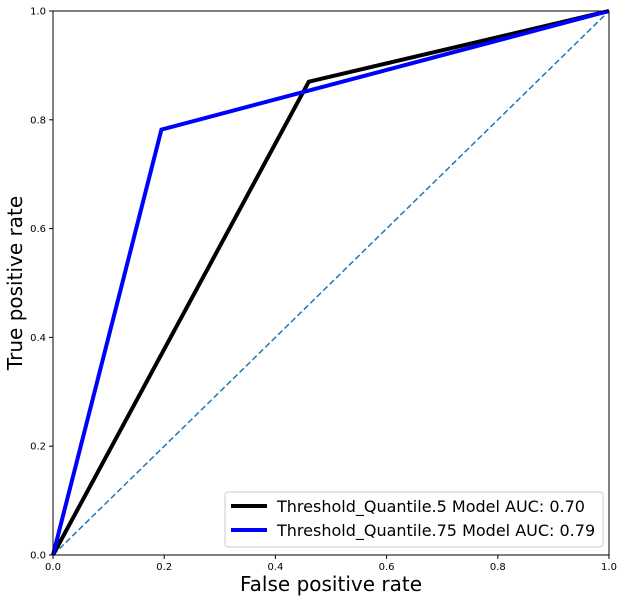  Describe the element at coordinates (275, 567) in the screenshot. I see `x-tick-label: 0.4` at that location.